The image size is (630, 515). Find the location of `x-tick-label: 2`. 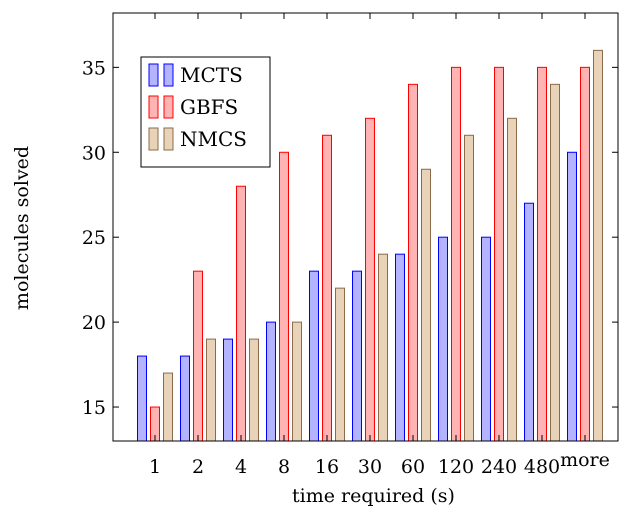

x-tick-label: 2 is located at coordinates (198, 467).